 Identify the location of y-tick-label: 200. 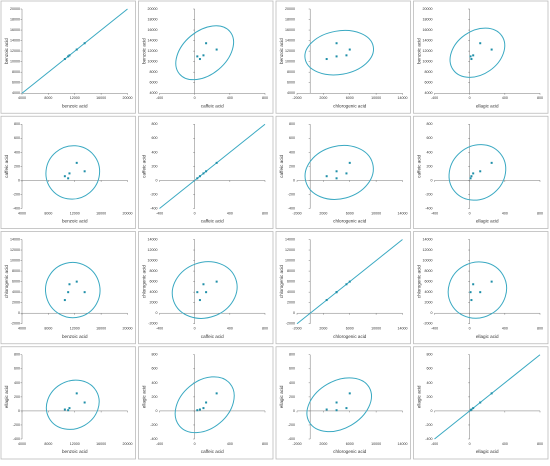
(430, 166).